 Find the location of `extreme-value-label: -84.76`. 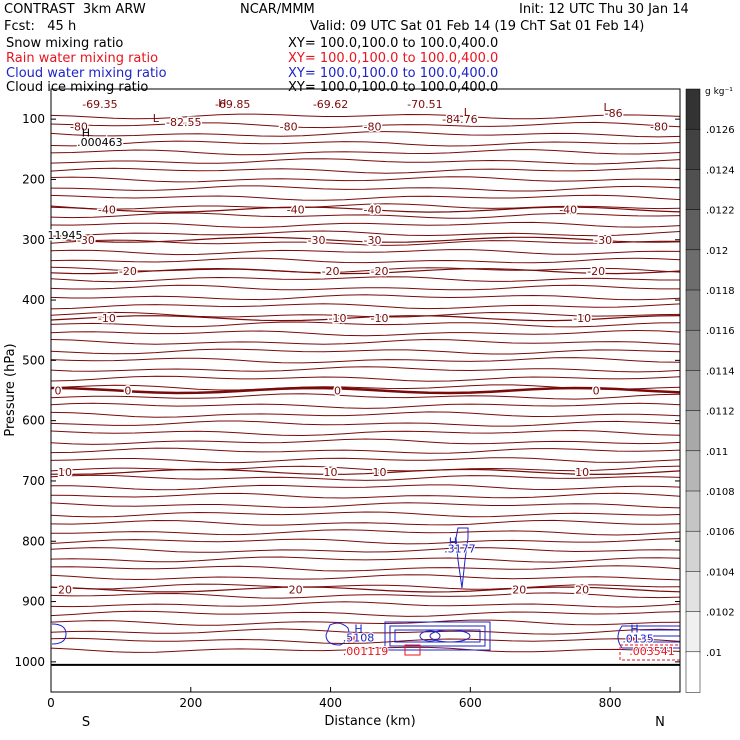

extreme-value-label: -84.76 is located at coordinates (459, 119).